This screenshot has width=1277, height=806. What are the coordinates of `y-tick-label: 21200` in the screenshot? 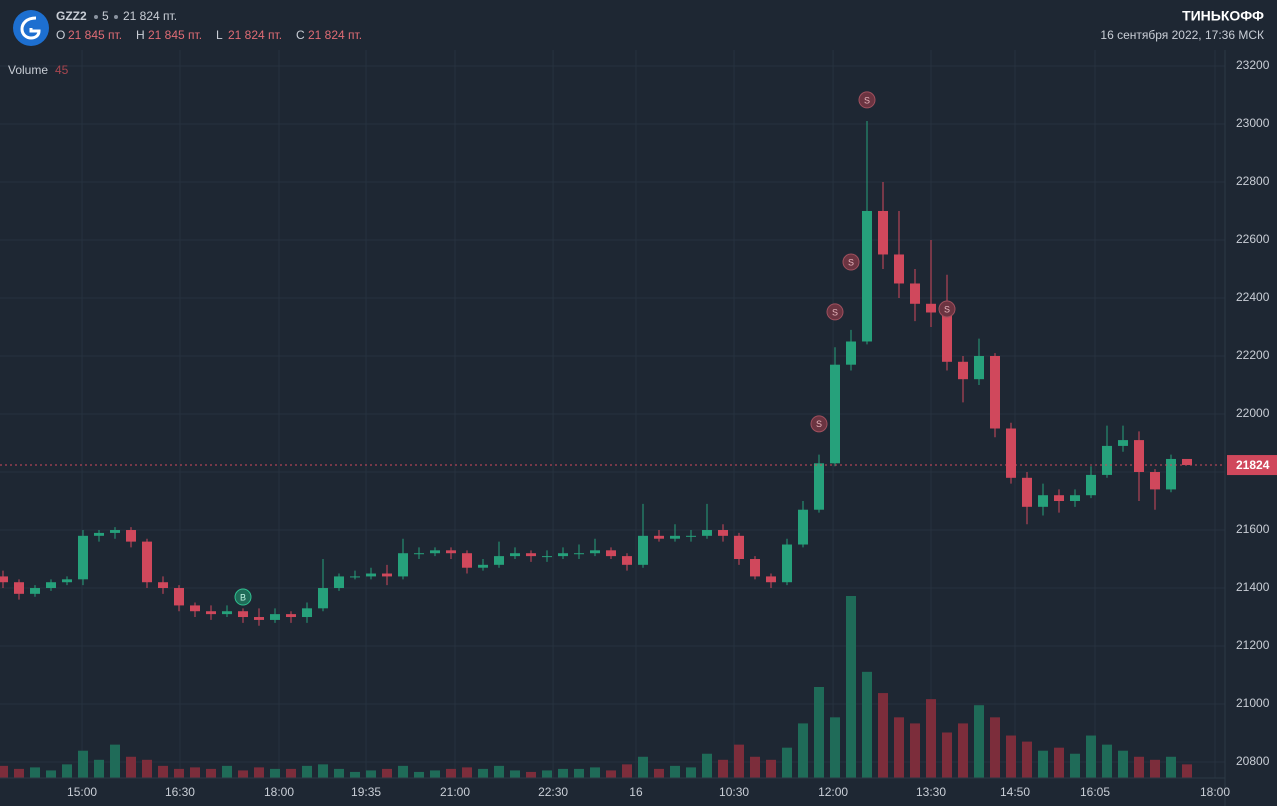 It's located at (1253, 645).